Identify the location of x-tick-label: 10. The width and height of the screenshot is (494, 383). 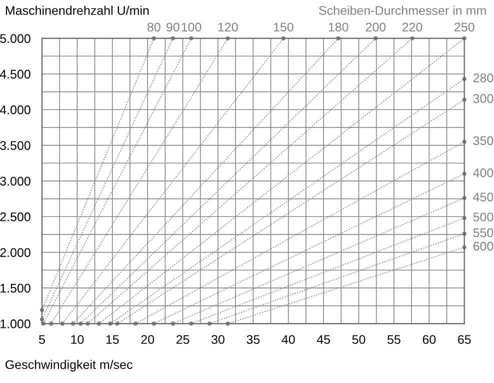
(77, 339).